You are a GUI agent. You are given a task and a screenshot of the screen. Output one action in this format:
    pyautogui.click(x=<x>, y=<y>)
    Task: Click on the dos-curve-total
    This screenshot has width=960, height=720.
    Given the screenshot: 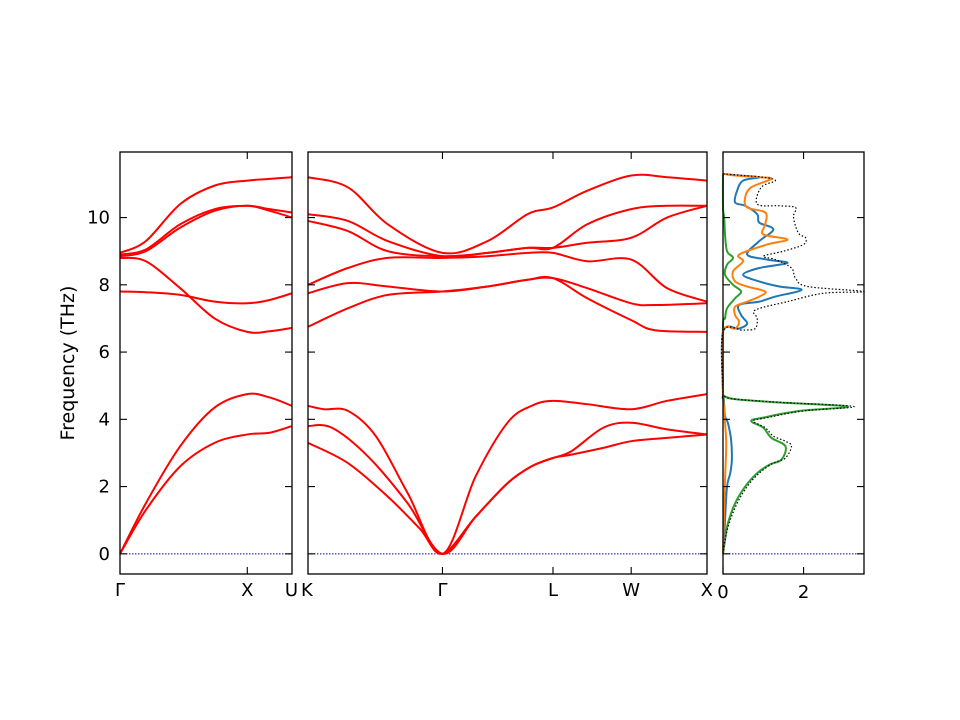 What is the action you would take?
    pyautogui.click(x=792, y=363)
    